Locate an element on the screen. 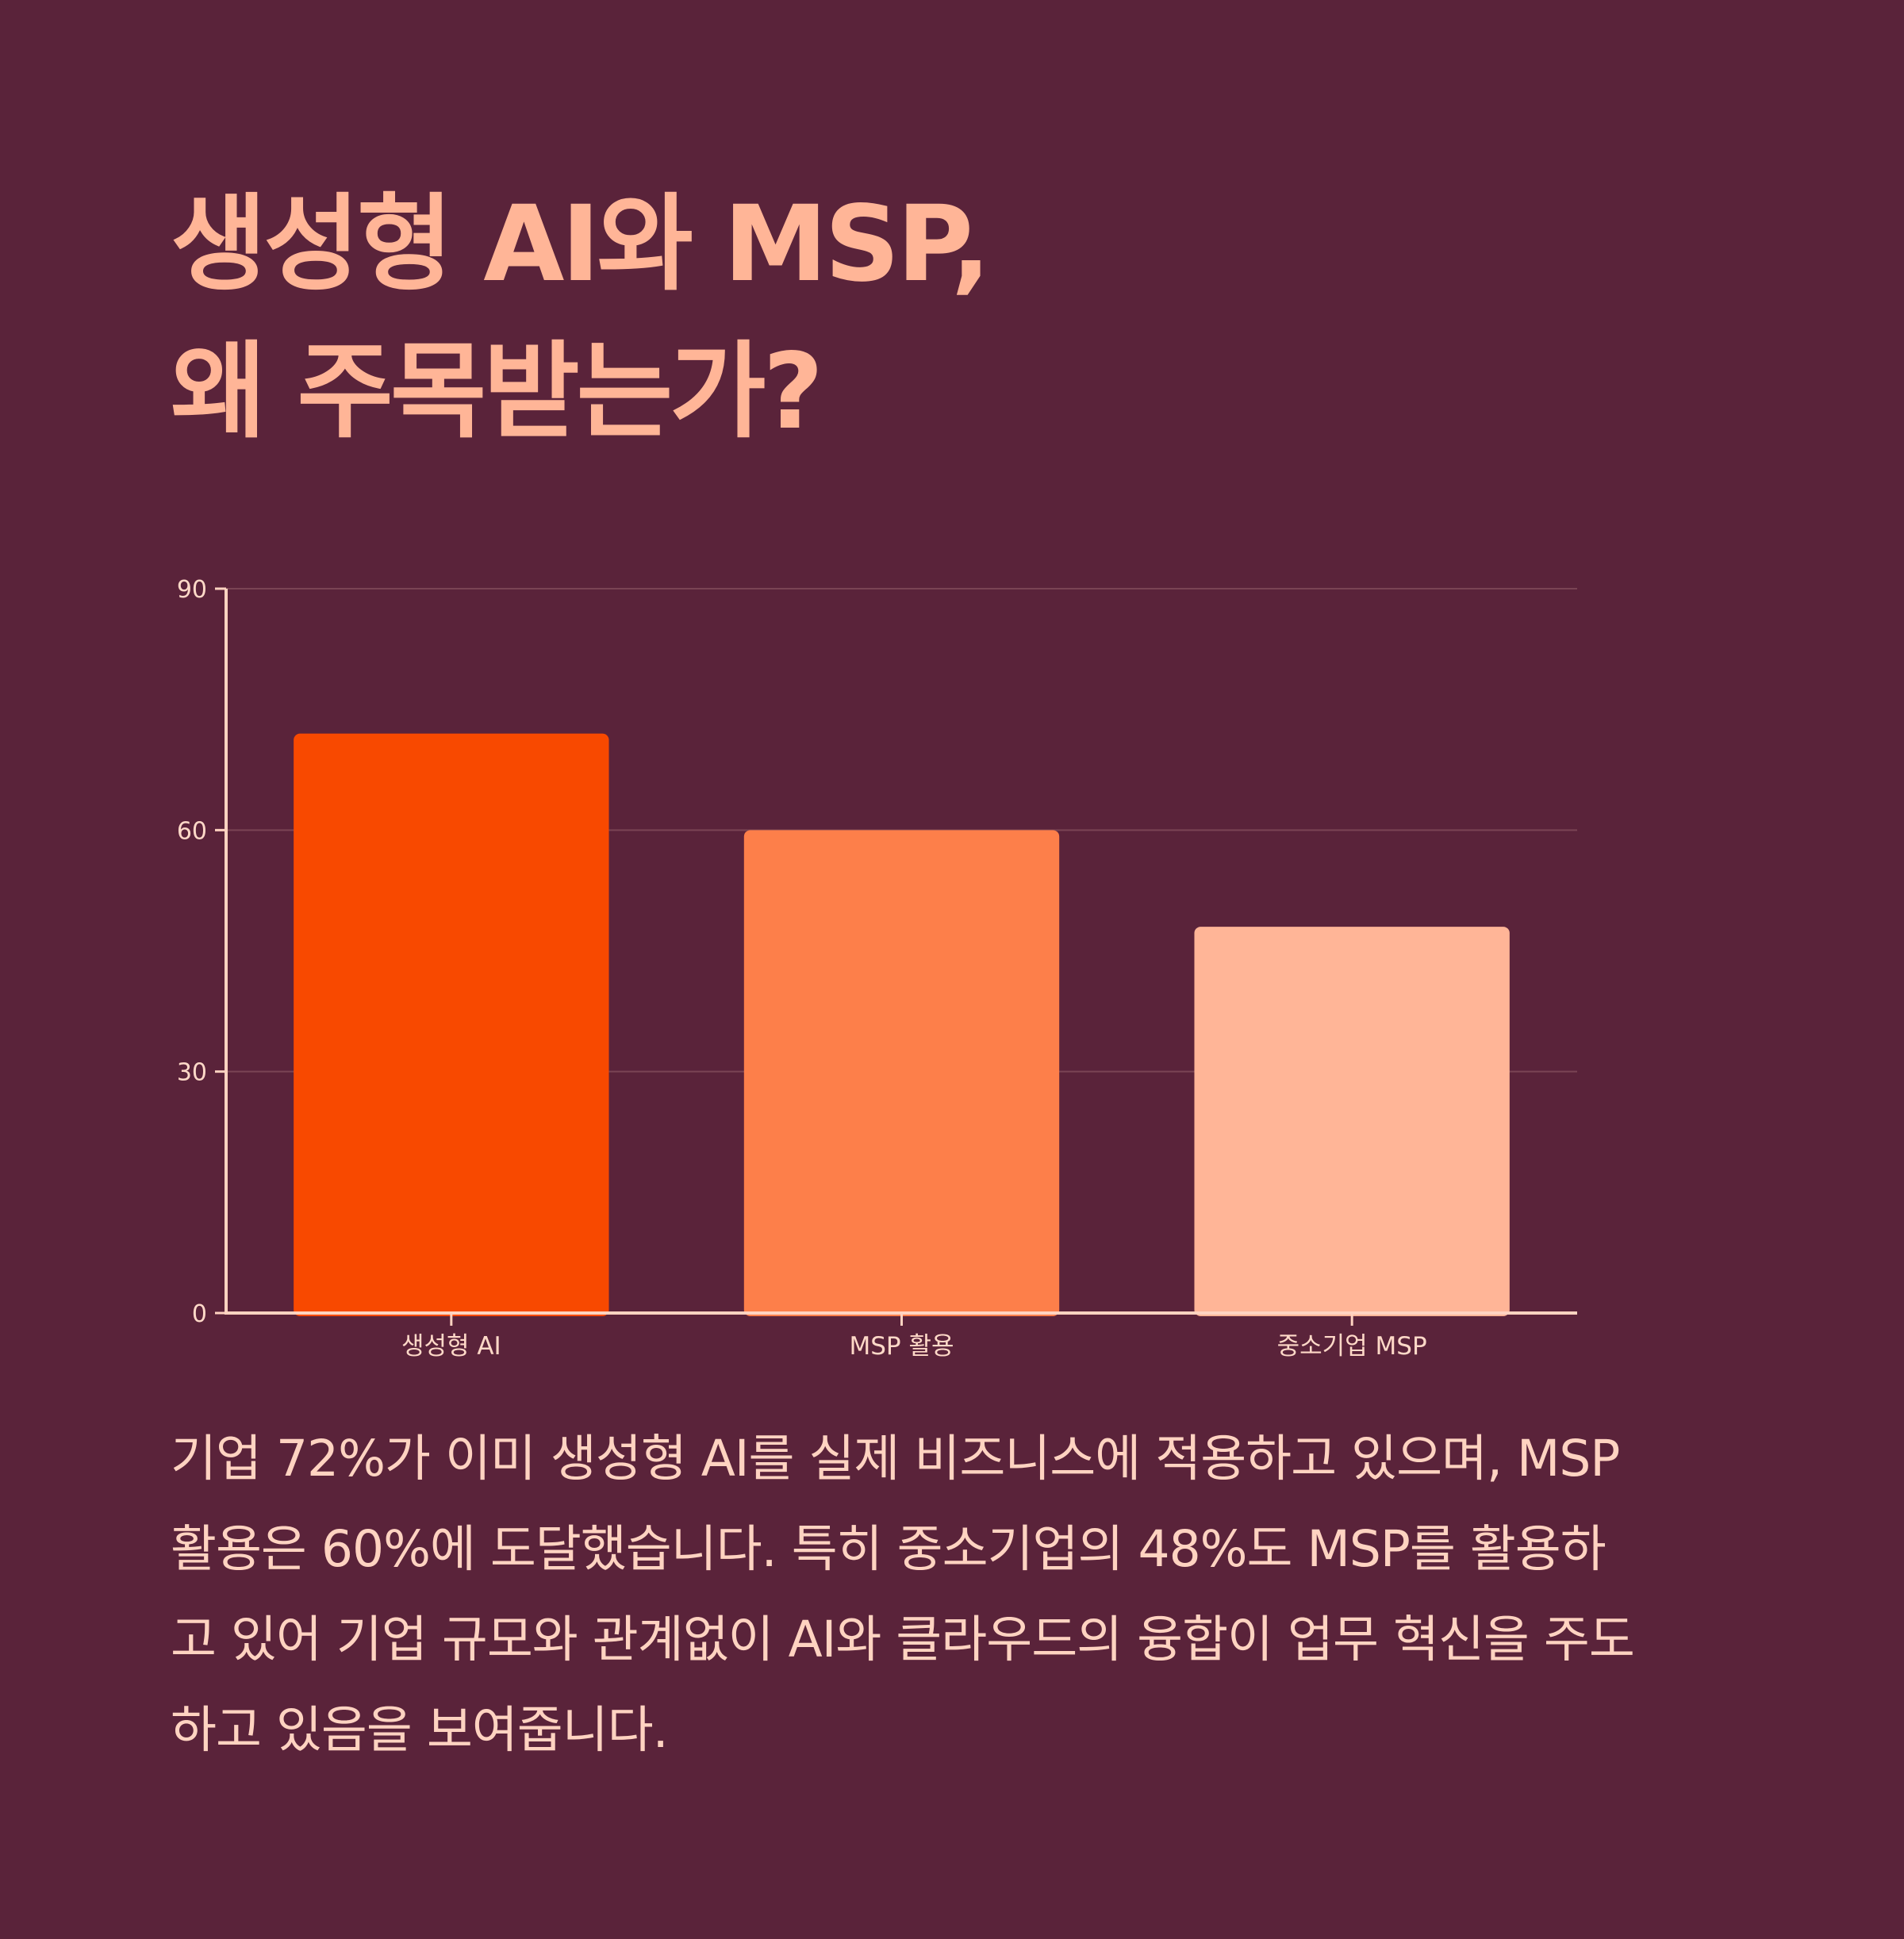  x-tick-label: 생성형 AI is located at coordinates (451, 1346).